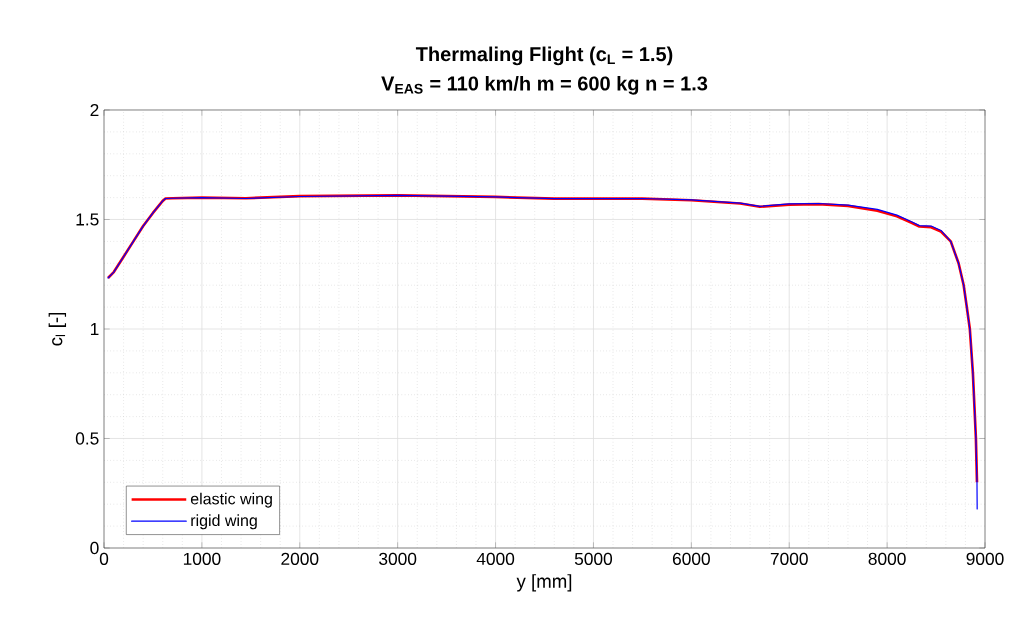  I want to click on x-tick-label: 9000, so click(985, 558).